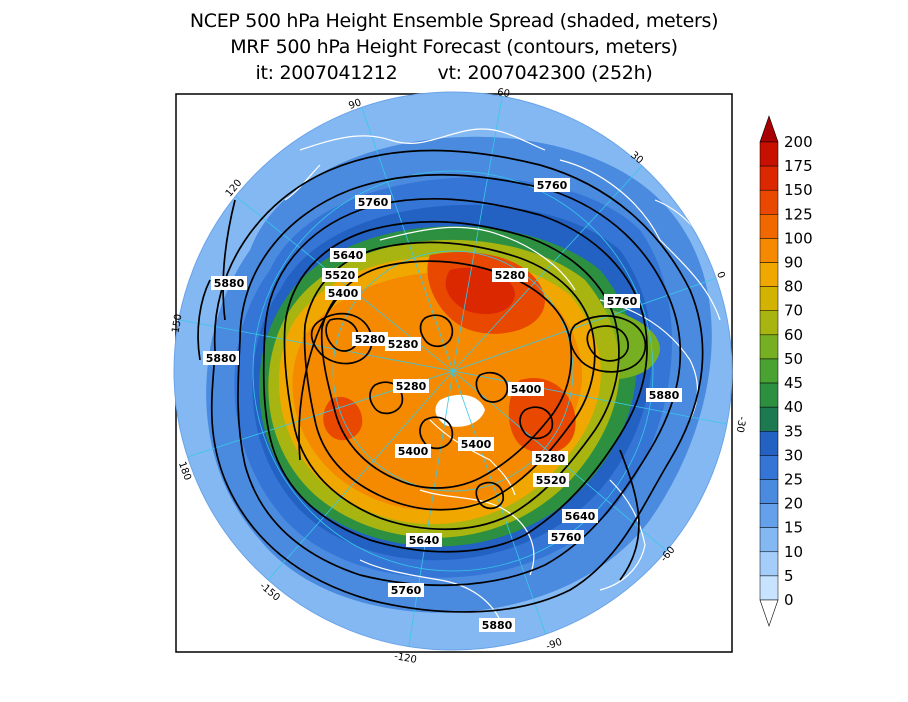 The height and width of the screenshot is (702, 908). What do you see at coordinates (793, 431) in the screenshot?
I see `colorbar-tick-label: 35` at bounding box center [793, 431].